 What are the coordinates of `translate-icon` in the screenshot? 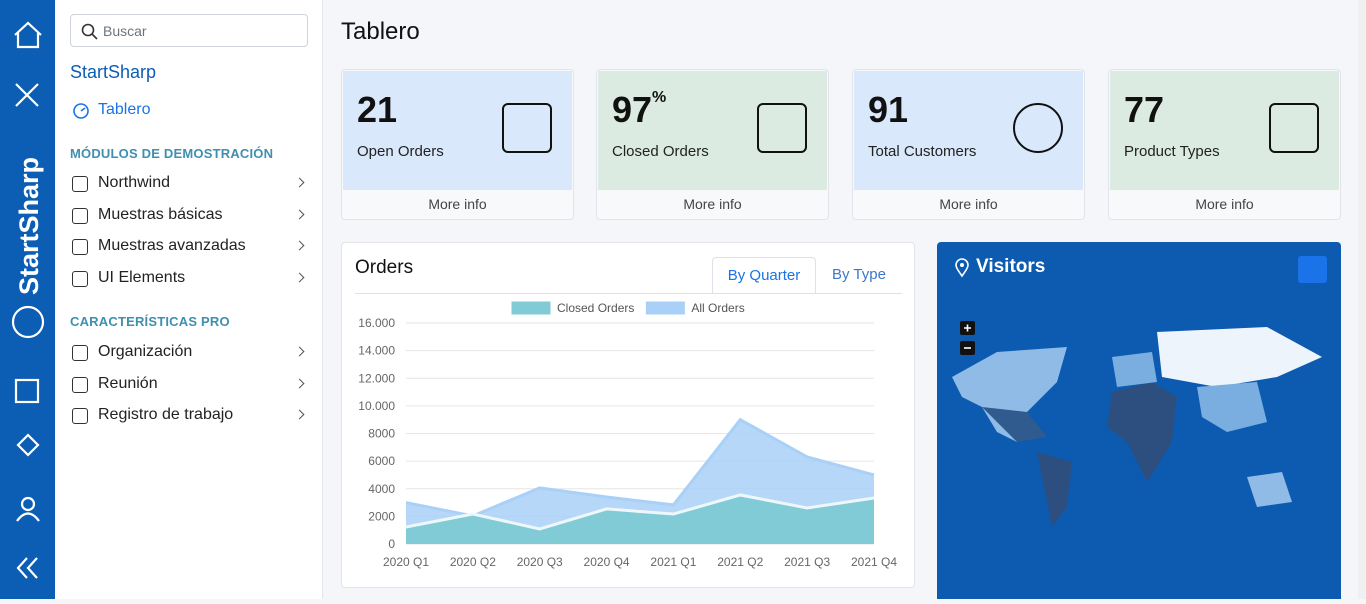 It's located at (27, 391).